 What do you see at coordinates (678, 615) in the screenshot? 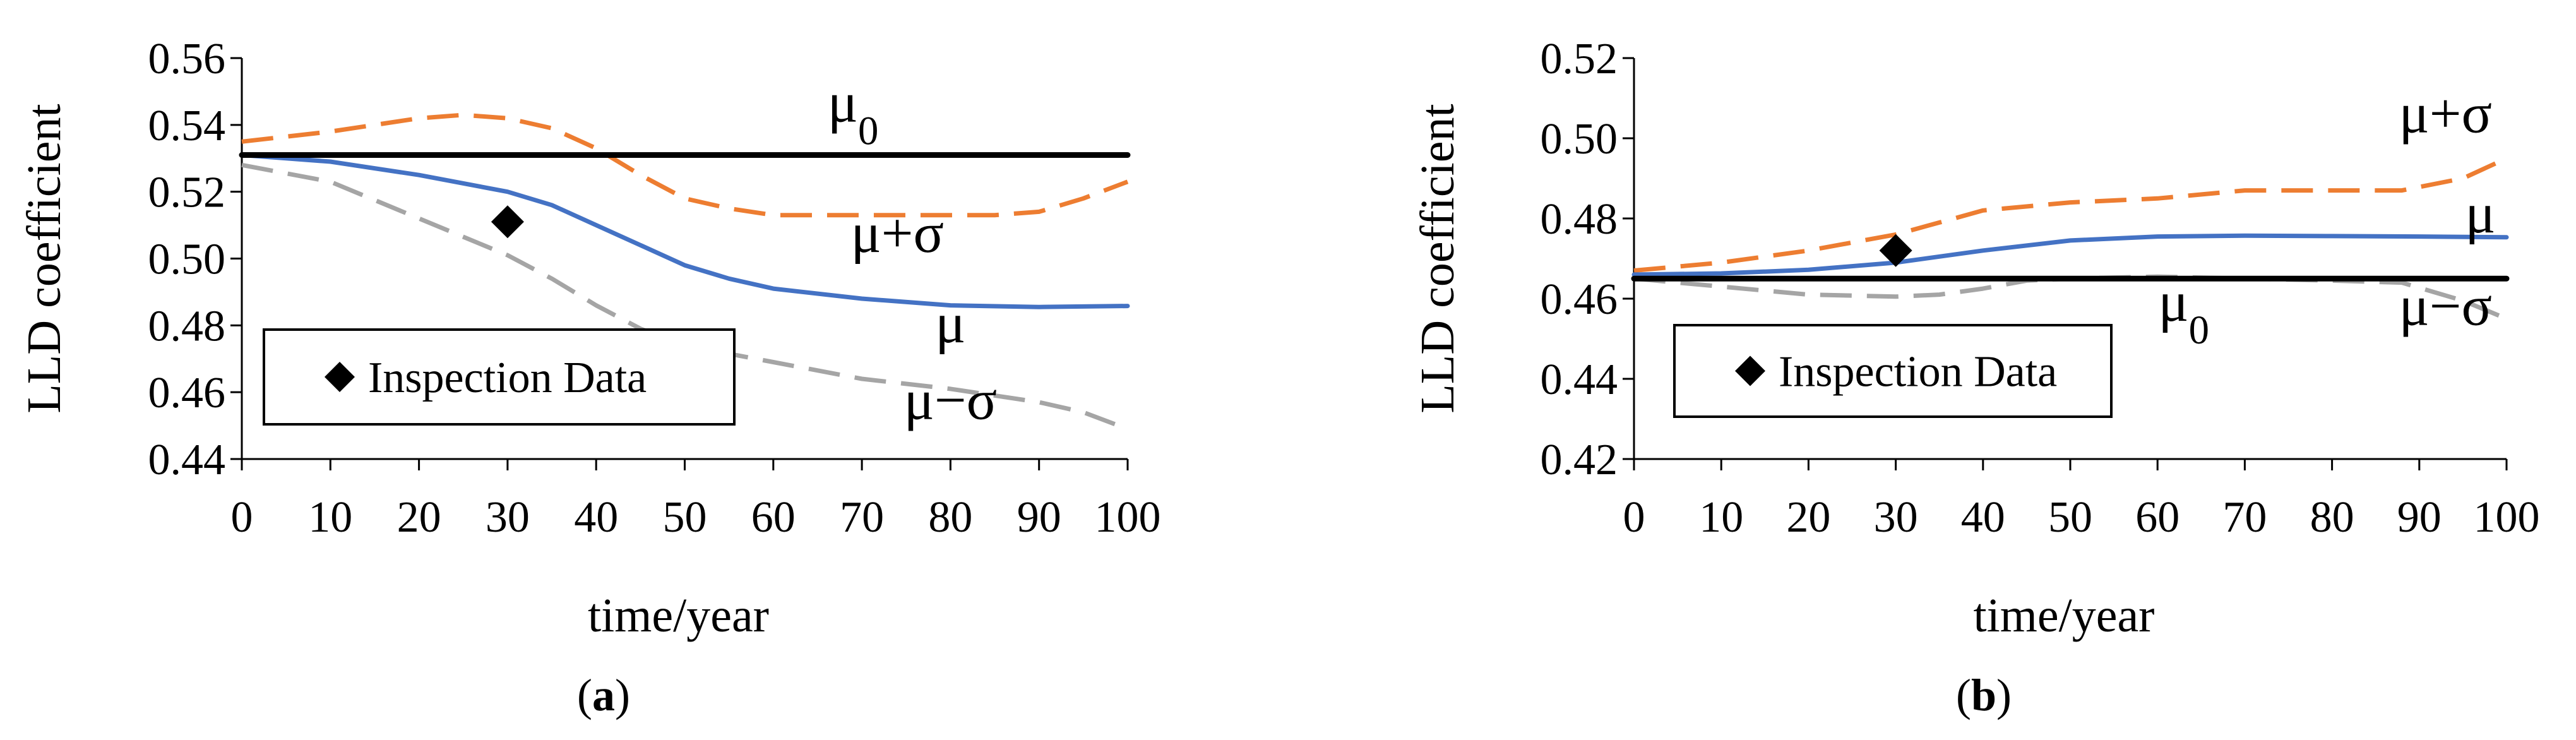
I see `panel-a-x-axis-title: time/year` at bounding box center [678, 615].